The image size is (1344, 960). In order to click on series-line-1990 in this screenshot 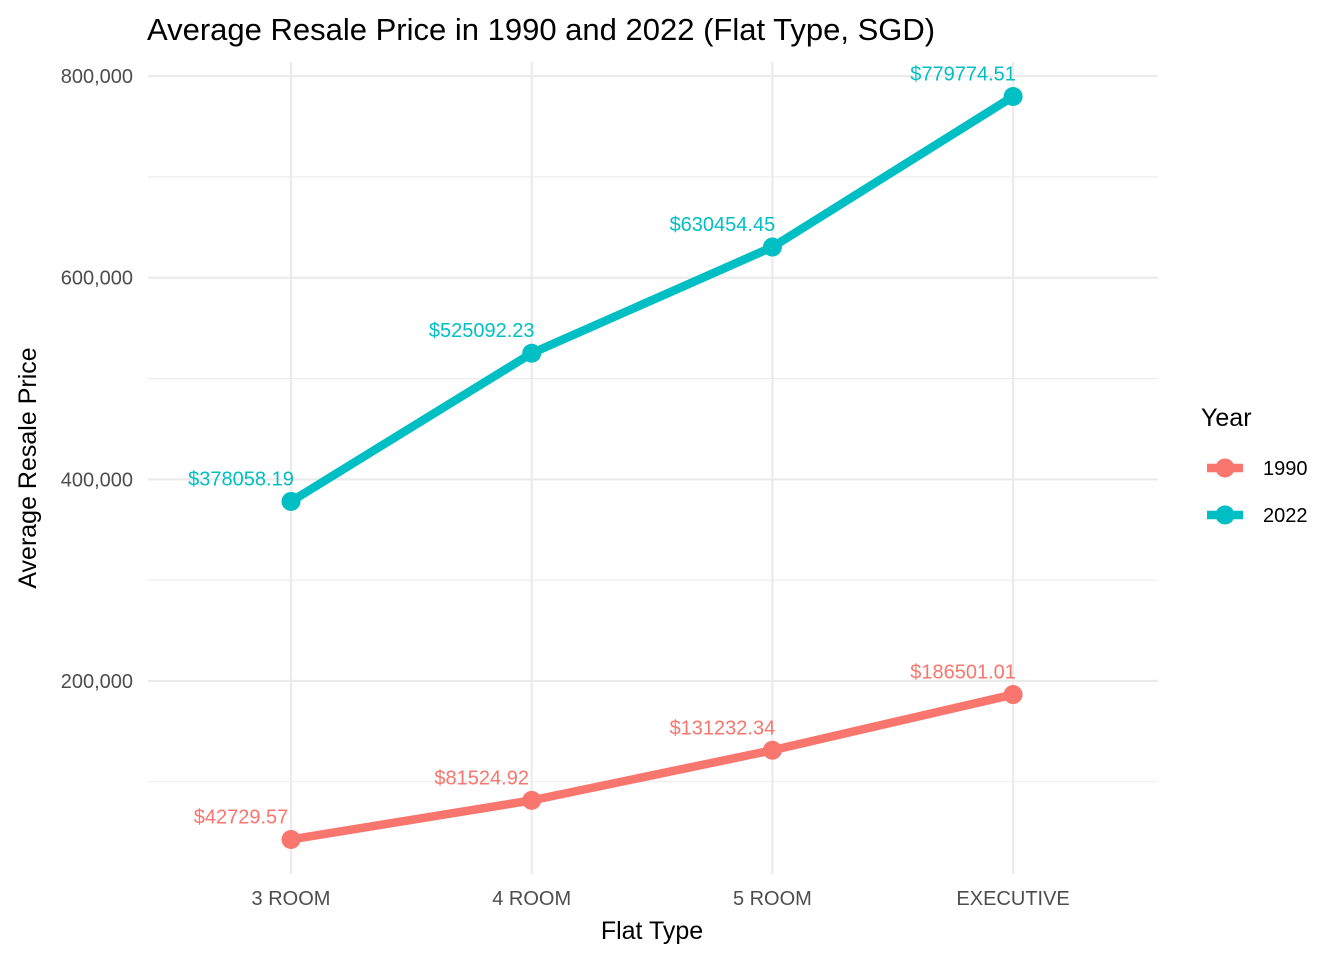, I will do `click(652, 767)`.